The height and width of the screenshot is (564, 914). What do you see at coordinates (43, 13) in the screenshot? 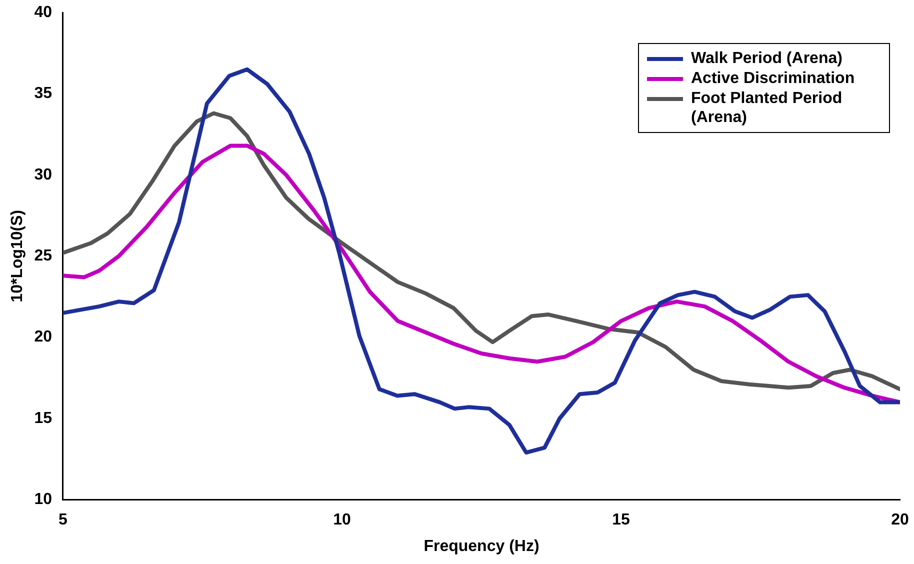
I see `y-tick-label: 40` at bounding box center [43, 13].